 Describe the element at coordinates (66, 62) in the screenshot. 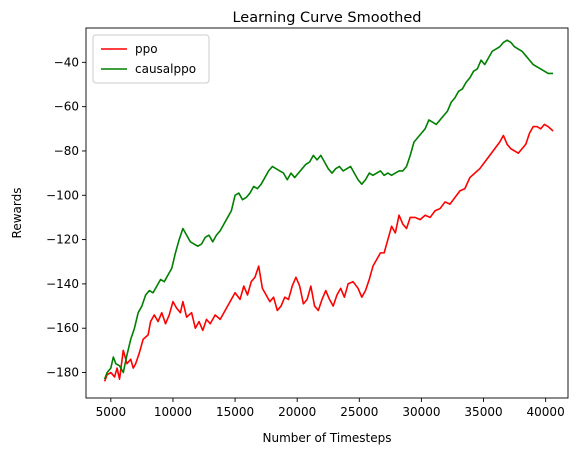

I see `y-tick-label: −40` at that location.